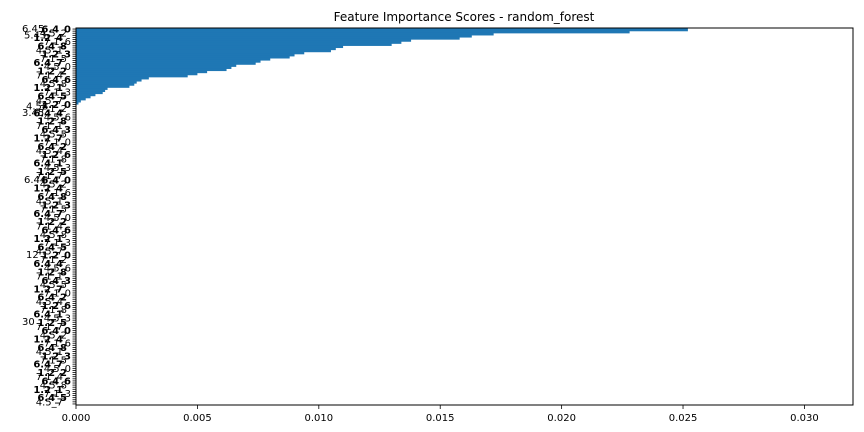  I want to click on y-tick-label: 4.5_6, so click(57, 268).